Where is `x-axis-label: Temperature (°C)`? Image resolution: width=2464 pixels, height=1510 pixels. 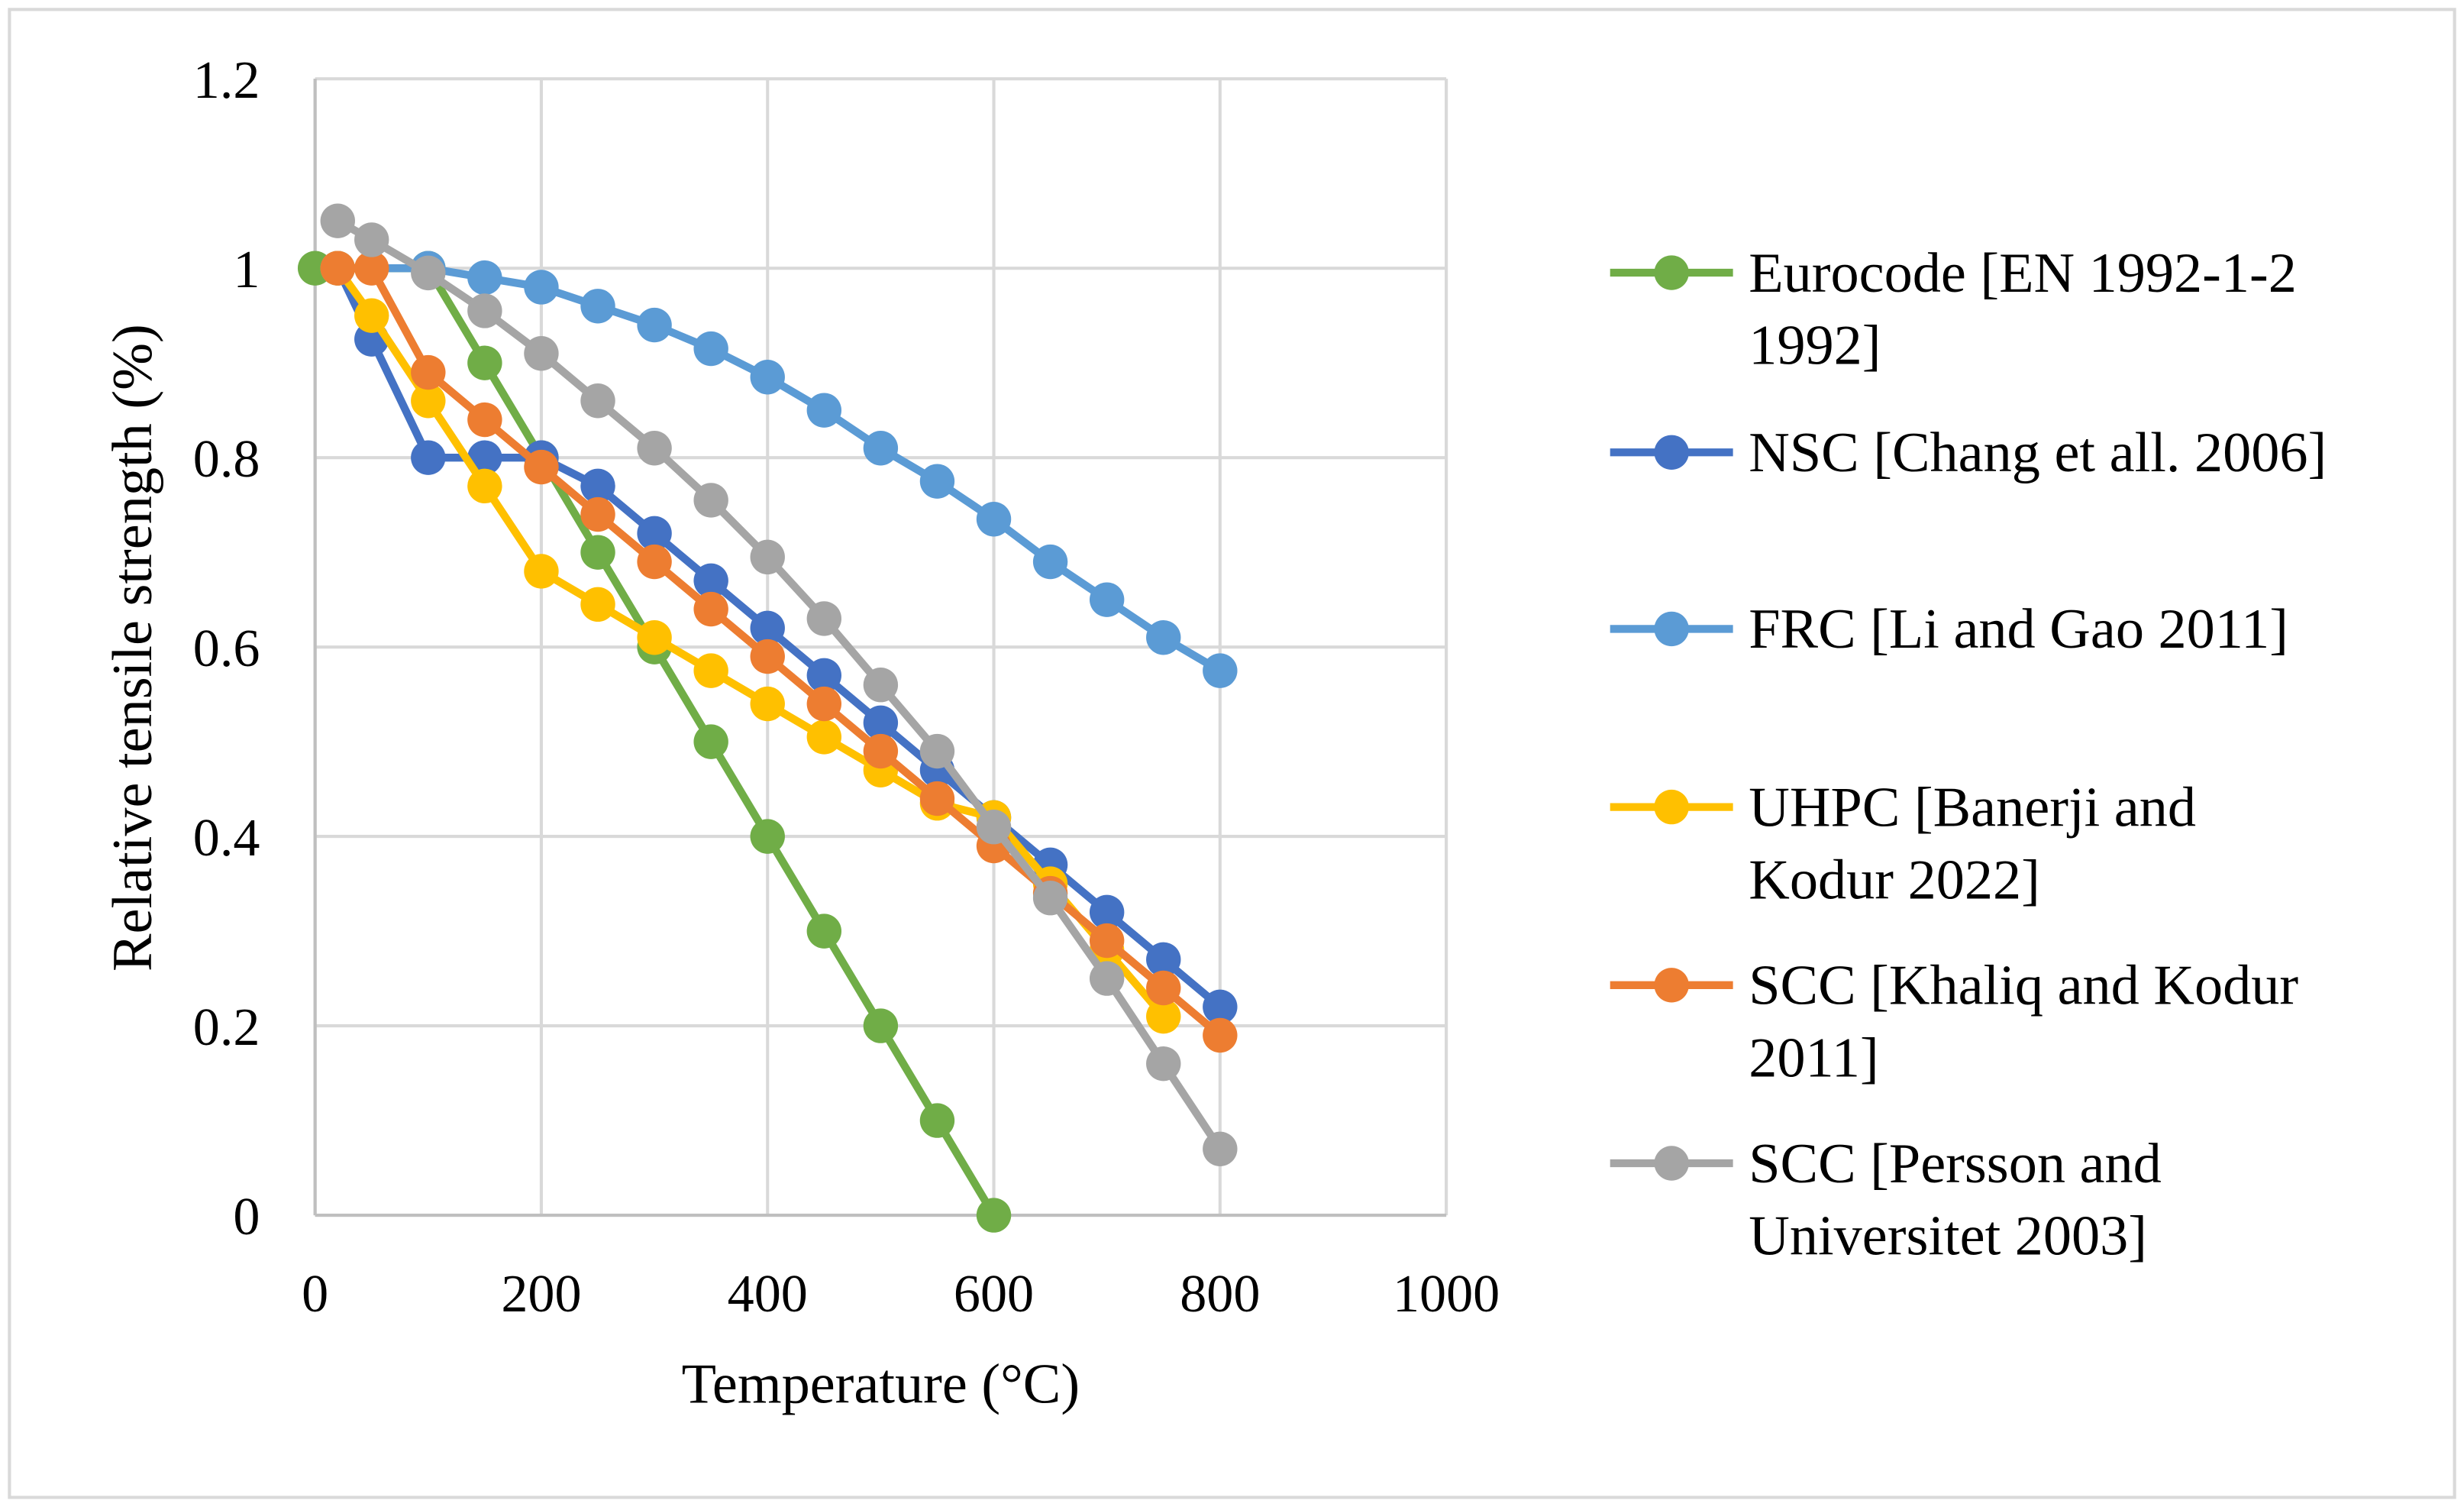 x-axis-label: Temperature (°C) is located at coordinates (881, 1384).